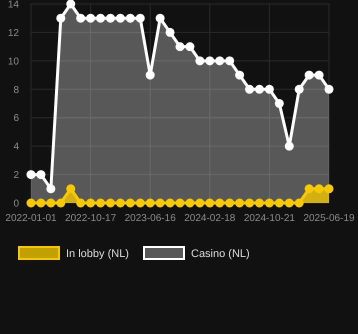  What do you see at coordinates (16, 147) in the screenshot?
I see `y-tick-label: 4` at bounding box center [16, 147].